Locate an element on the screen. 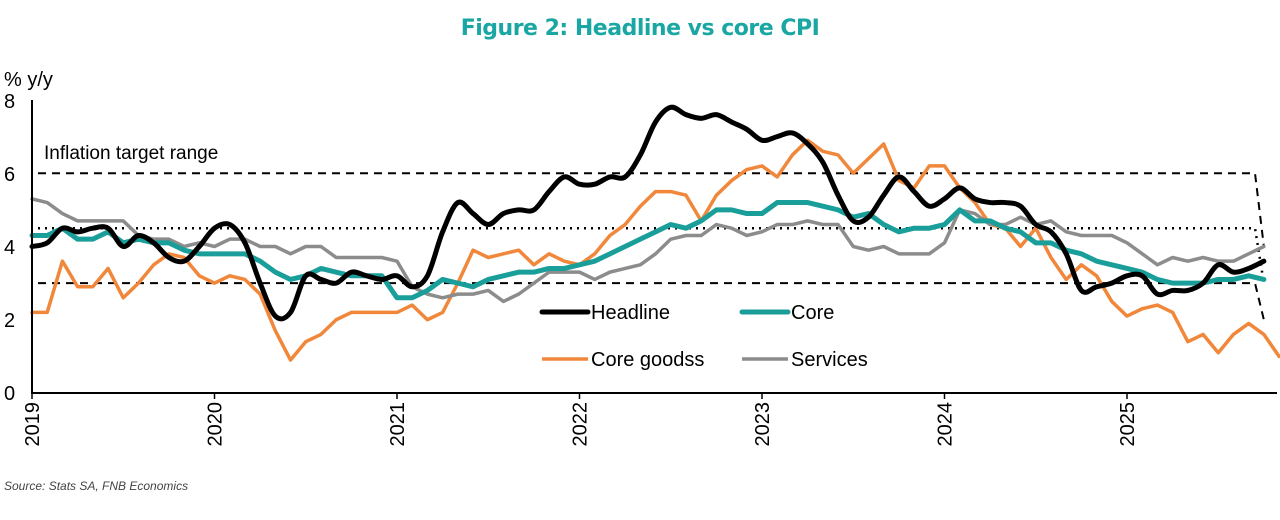  target-upper-line is located at coordinates (651, 209).